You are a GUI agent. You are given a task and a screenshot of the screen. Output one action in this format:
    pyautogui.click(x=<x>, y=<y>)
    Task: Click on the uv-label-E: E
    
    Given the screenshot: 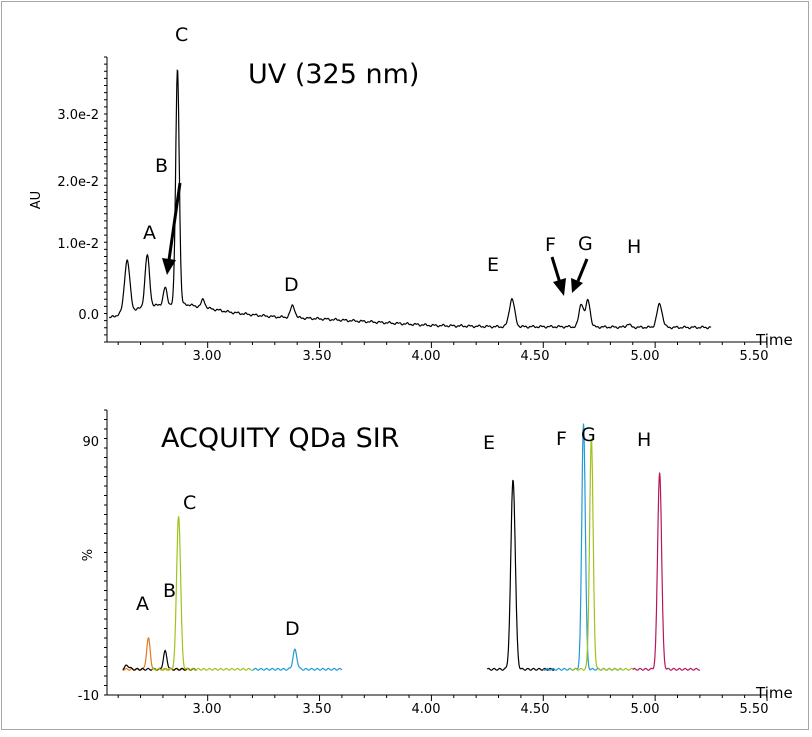 What is the action you would take?
    pyautogui.click(x=493, y=265)
    